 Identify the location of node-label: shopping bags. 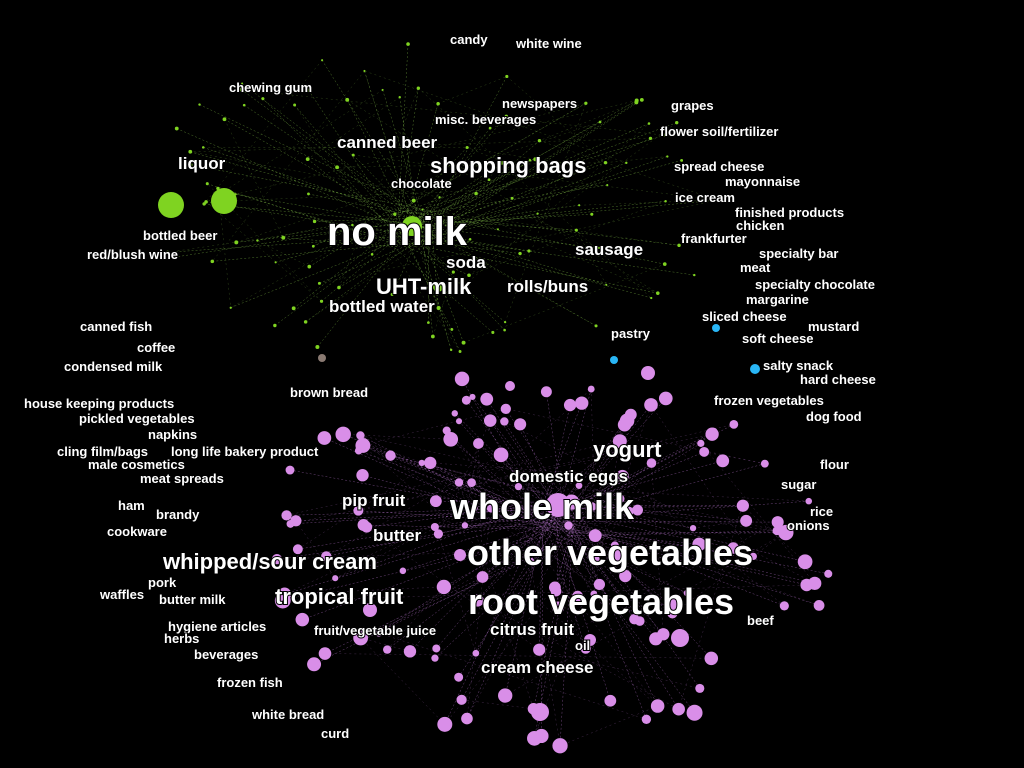
(508, 165).